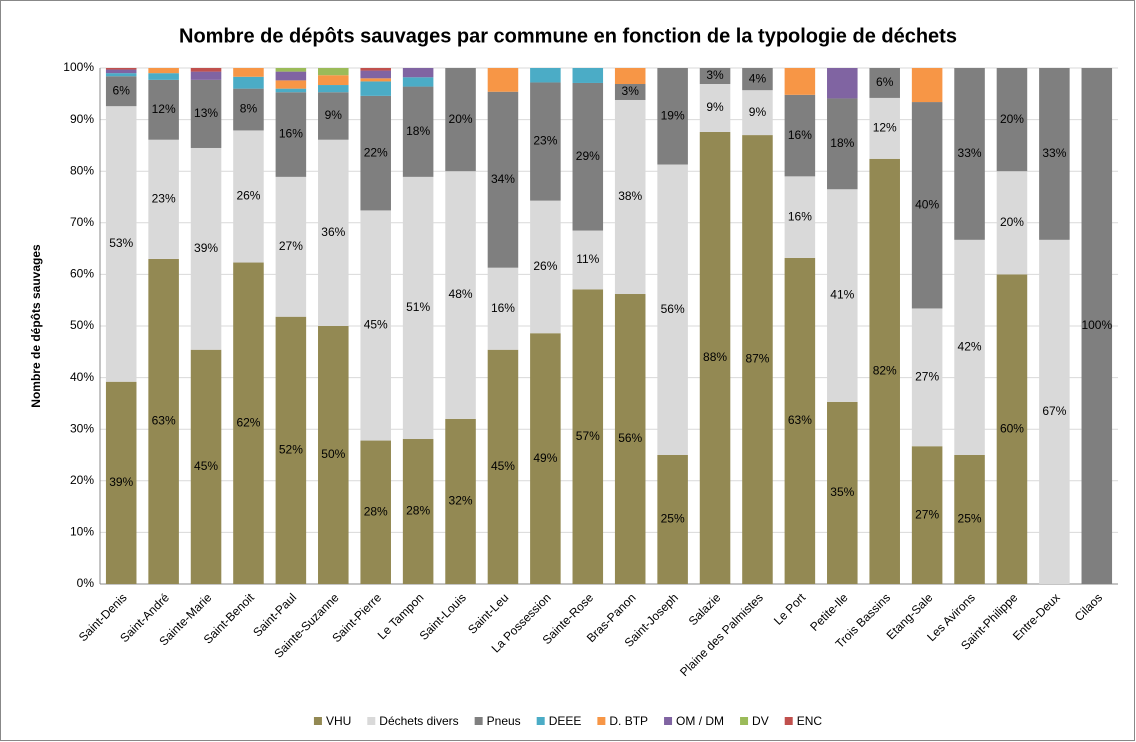 The image size is (1136, 742). Describe the element at coordinates (248, 196) in the screenshot. I see `data-label: 26%` at that location.